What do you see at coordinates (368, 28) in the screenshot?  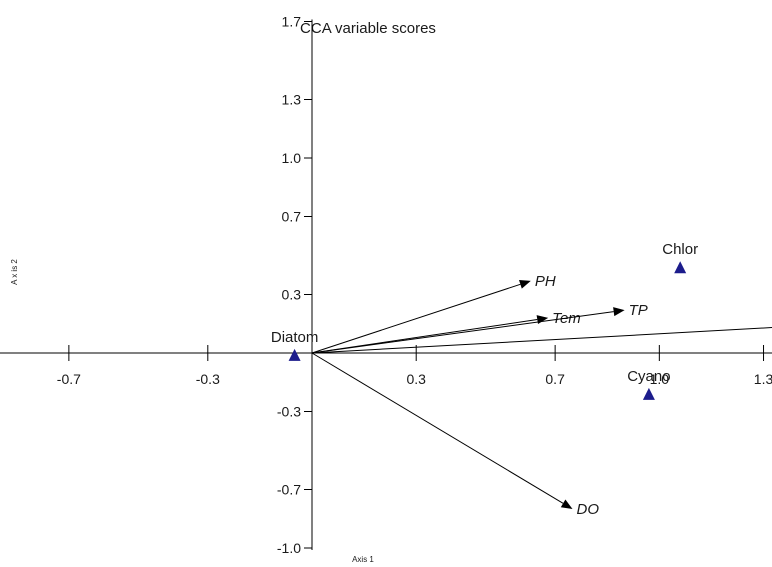 I see `chart-title: CCA variable scores` at bounding box center [368, 28].